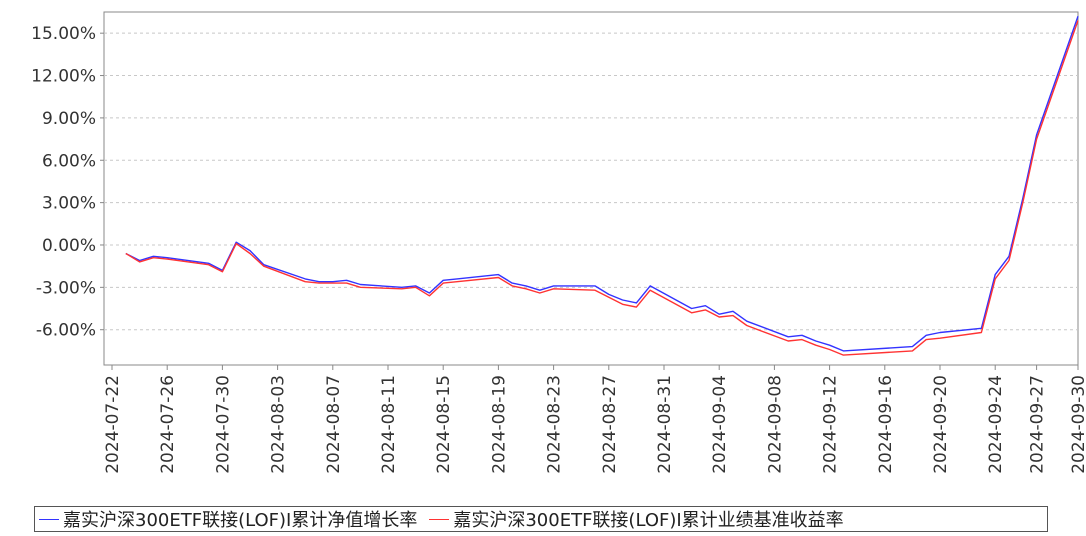 The width and height of the screenshot is (1086, 536). Describe the element at coordinates (279, 424) in the screenshot. I see `x-tick-label: 2024-08-03` at that location.